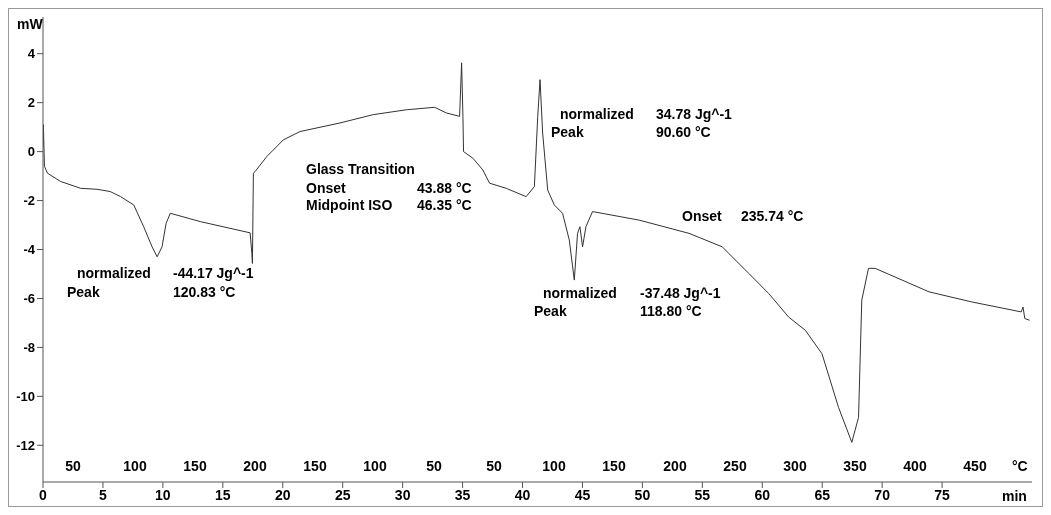 The width and height of the screenshot is (1051, 515). I want to click on x-tick-label: 75, so click(942, 494).